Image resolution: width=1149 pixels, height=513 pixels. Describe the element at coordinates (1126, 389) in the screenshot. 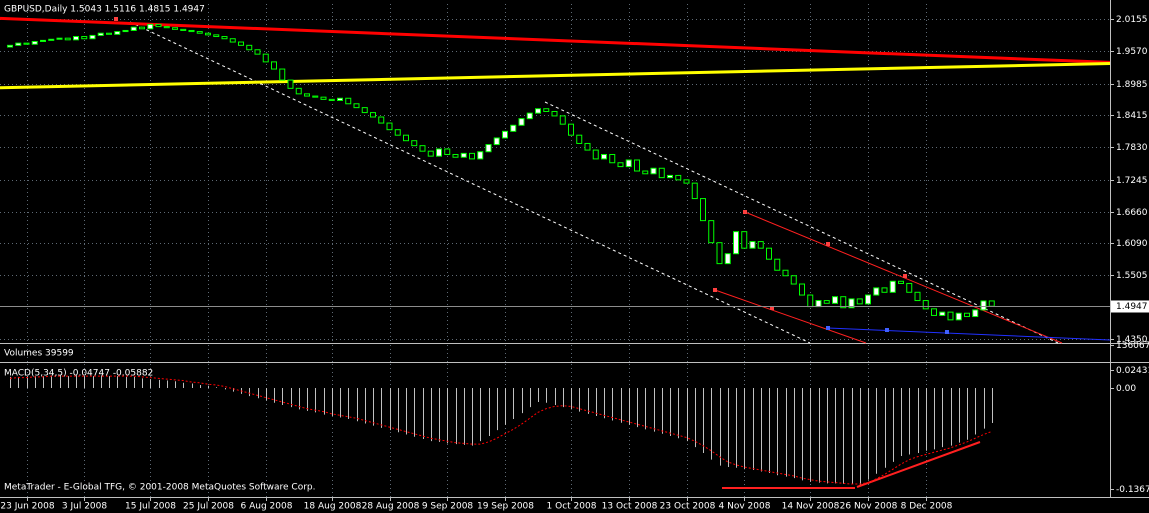

I see `y-tick-label: 0.00` at that location.